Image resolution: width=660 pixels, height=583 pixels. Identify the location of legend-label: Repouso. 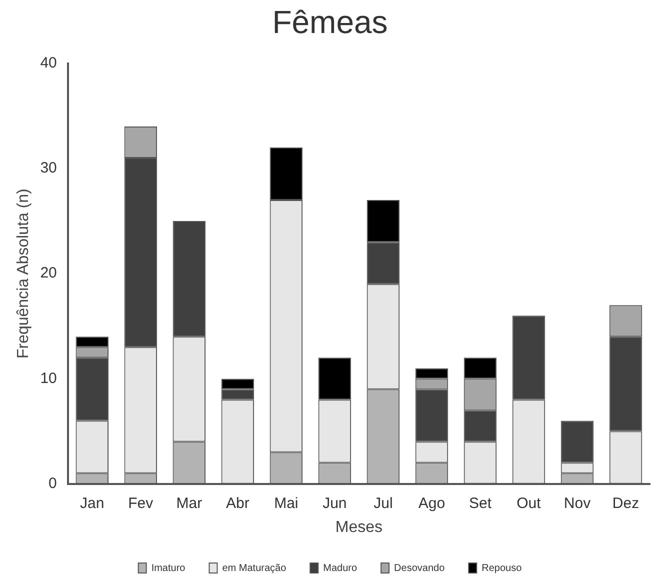
(502, 568).